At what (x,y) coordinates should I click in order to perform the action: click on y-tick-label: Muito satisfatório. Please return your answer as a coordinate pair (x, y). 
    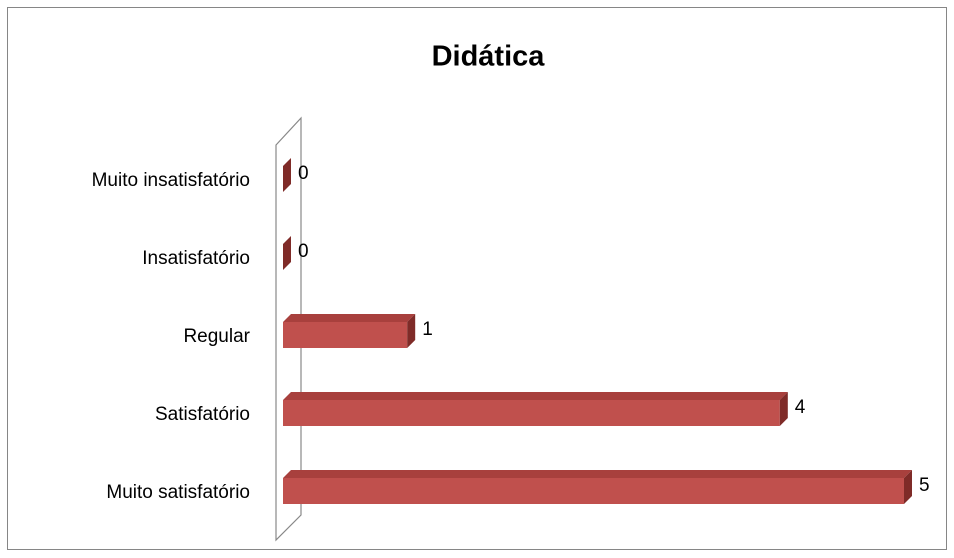
    Looking at the image, I should click on (178, 492).